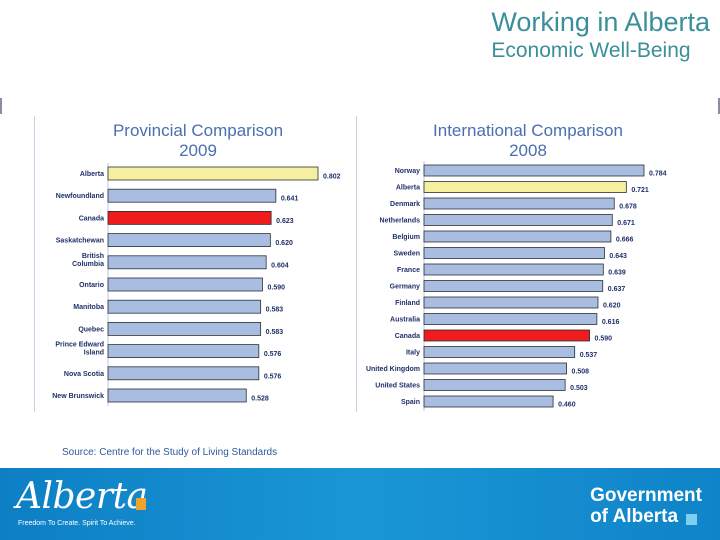 This screenshot has height=540, width=720. What do you see at coordinates (276, 288) in the screenshot?
I see `prov-value-ontario: 0.590` at bounding box center [276, 288].